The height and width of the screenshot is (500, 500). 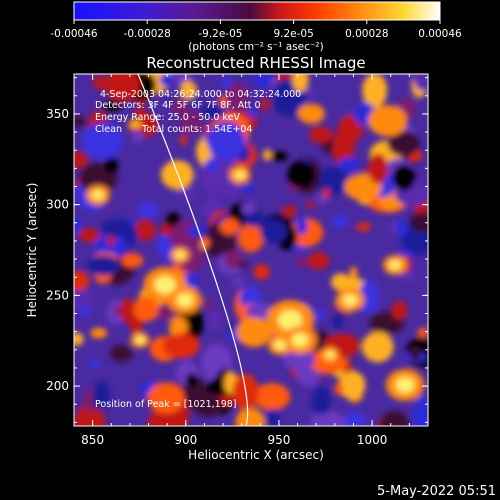 I want to click on timestamp: 5-May-2022 05:51, so click(x=436, y=491).